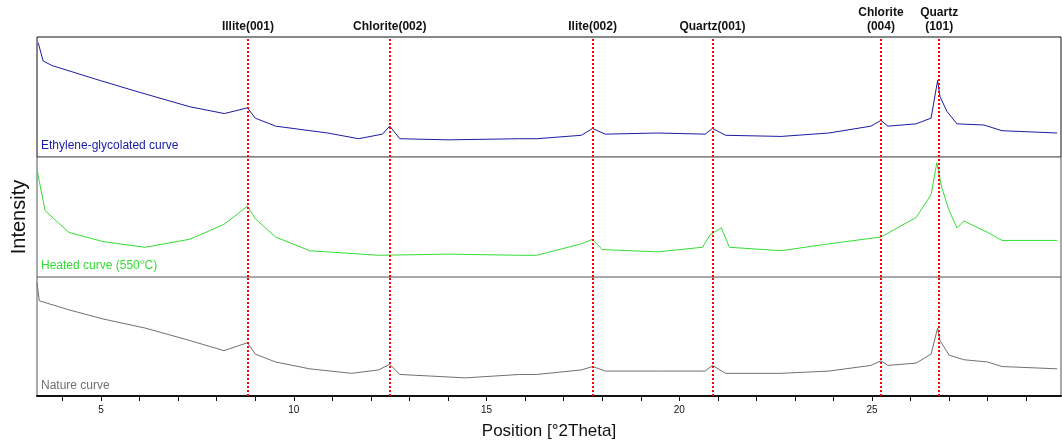  Describe the element at coordinates (110, 145) in the screenshot. I see `text: Ethylene-glycolated curve` at that location.